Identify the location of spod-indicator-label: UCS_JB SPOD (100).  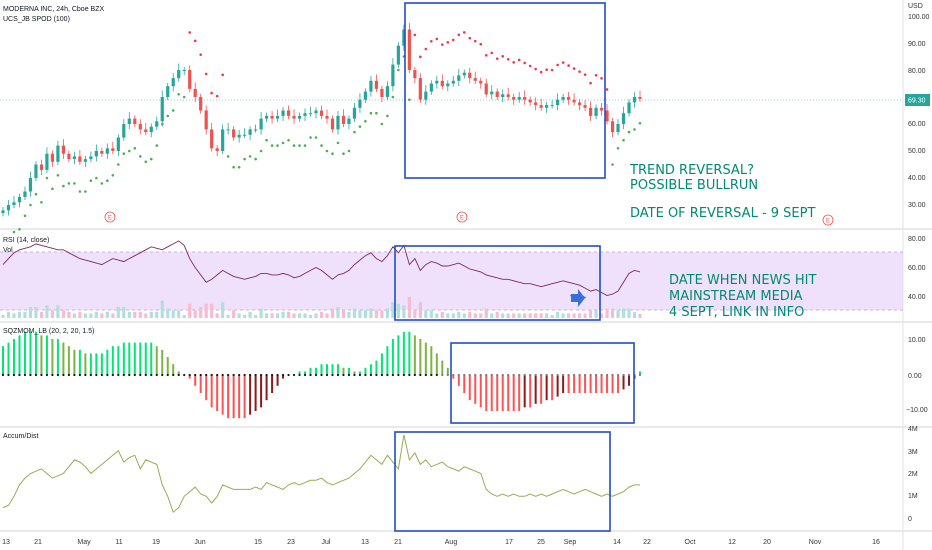
(36, 19).